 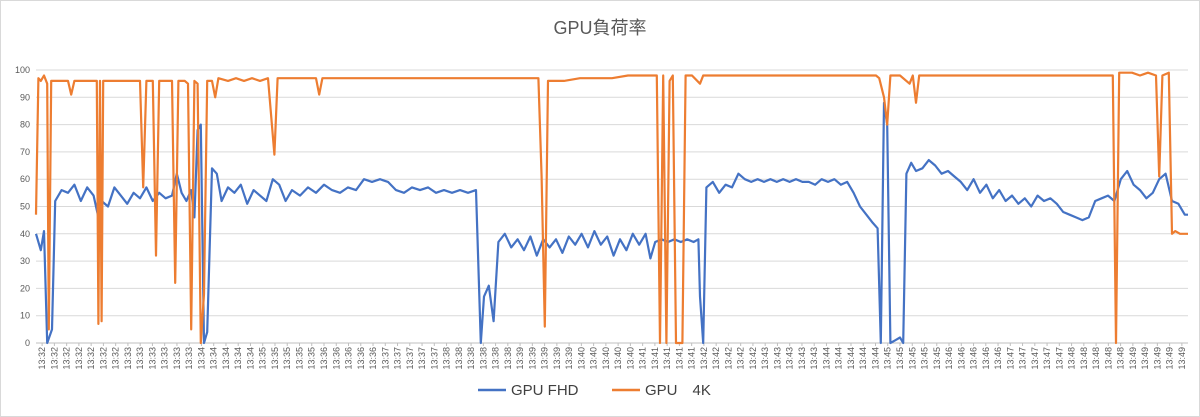 What do you see at coordinates (25, 234) in the screenshot?
I see `y-tick-label: 40` at bounding box center [25, 234].